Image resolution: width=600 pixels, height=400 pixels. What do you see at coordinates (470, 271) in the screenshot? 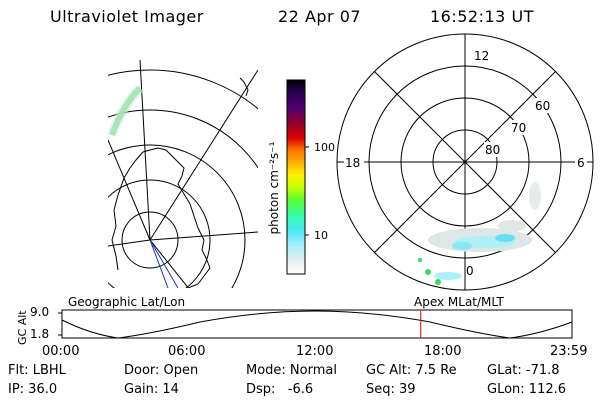
I see `mlt-label-0: 0` at bounding box center [470, 271].